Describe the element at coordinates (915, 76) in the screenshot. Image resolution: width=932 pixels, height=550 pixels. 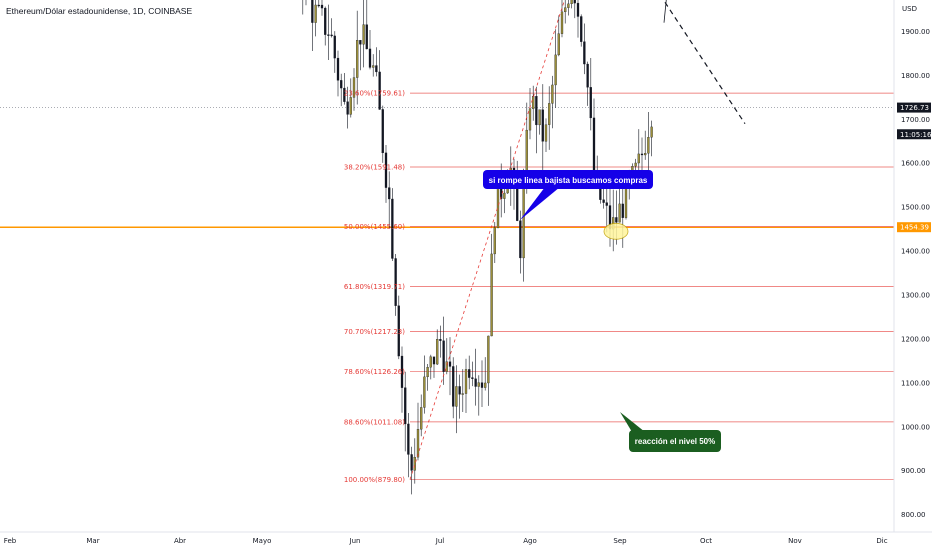
I see `y-tick-label: 1800.00` at that location.